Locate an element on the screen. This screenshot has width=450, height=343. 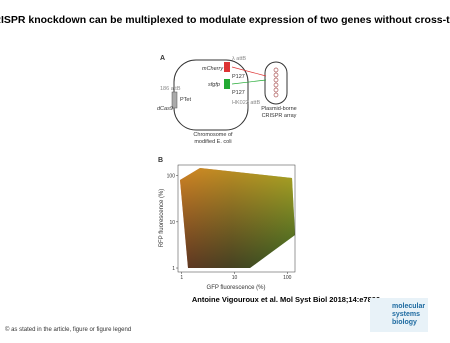
label: PTet is located at coordinates (185, 100).